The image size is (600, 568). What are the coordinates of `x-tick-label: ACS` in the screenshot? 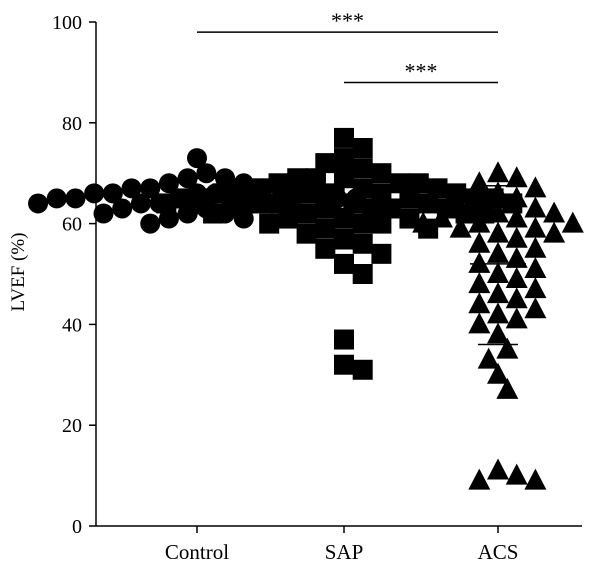 It's located at (498, 552).